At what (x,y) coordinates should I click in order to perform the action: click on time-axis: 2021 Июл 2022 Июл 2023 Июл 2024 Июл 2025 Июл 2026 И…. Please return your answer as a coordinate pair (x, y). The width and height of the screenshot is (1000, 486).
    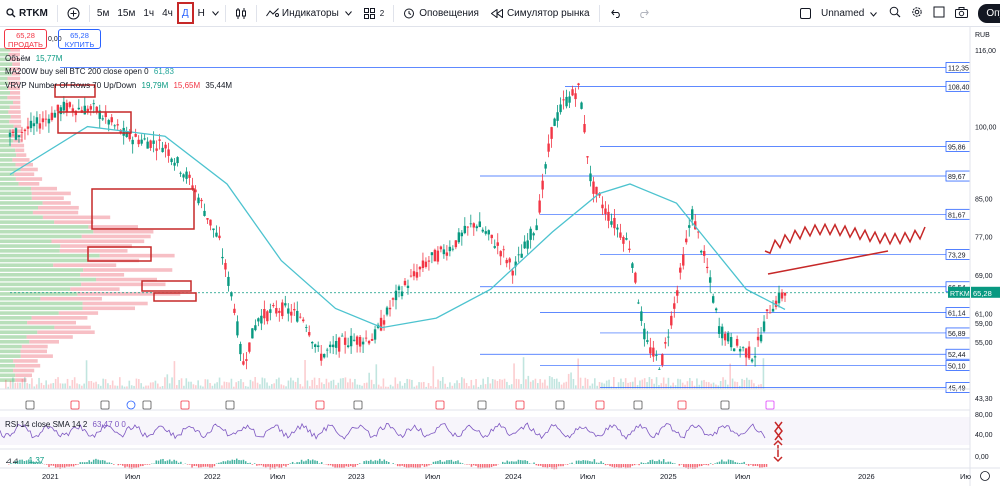
    Looking at the image, I should click on (500, 474).